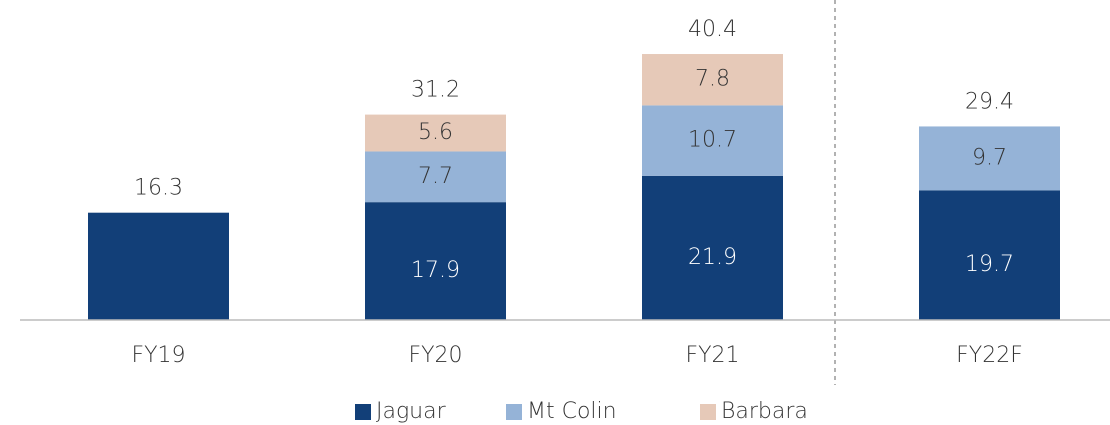  What do you see at coordinates (989, 101) in the screenshot?
I see `total-label: 29.4` at bounding box center [989, 101].